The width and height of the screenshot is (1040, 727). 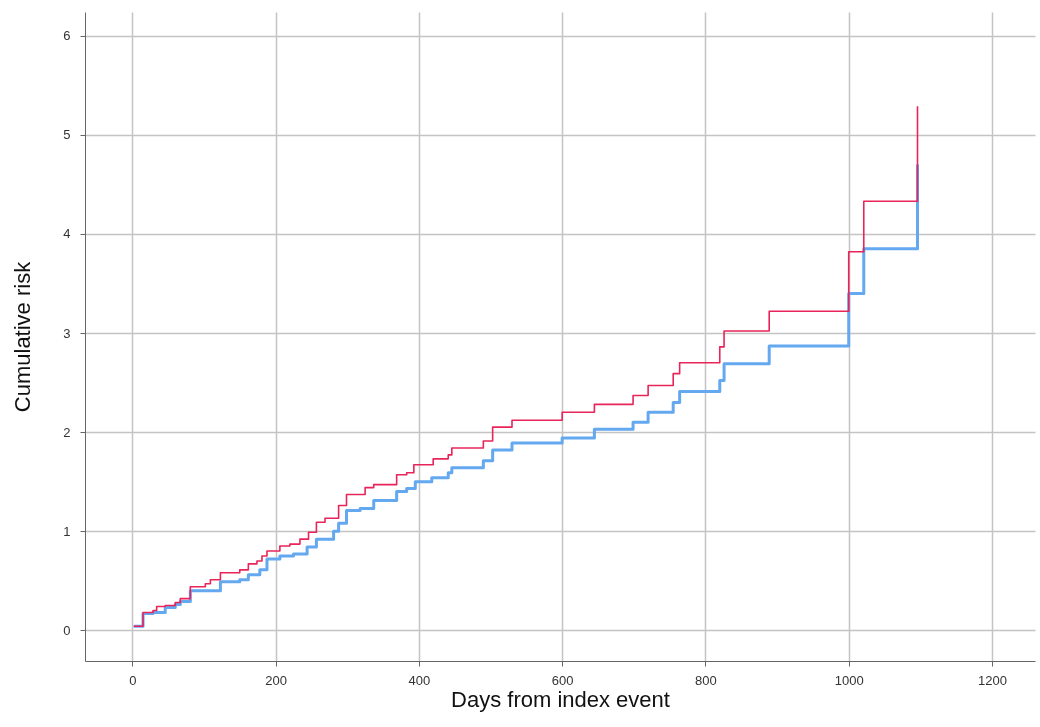 I want to click on y-tick-label: 1, so click(x=67, y=531).